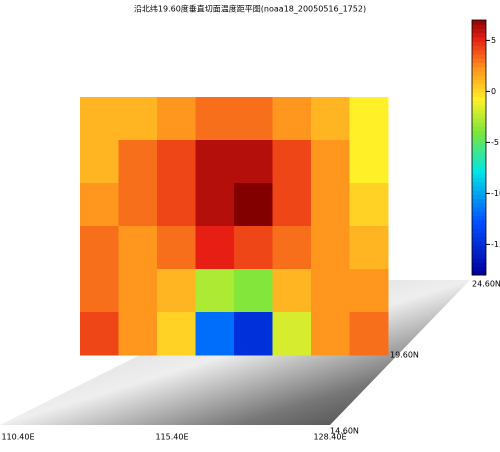 The width and height of the screenshot is (500, 452). I want to click on x-axis-label: 115.40E, so click(171, 437).